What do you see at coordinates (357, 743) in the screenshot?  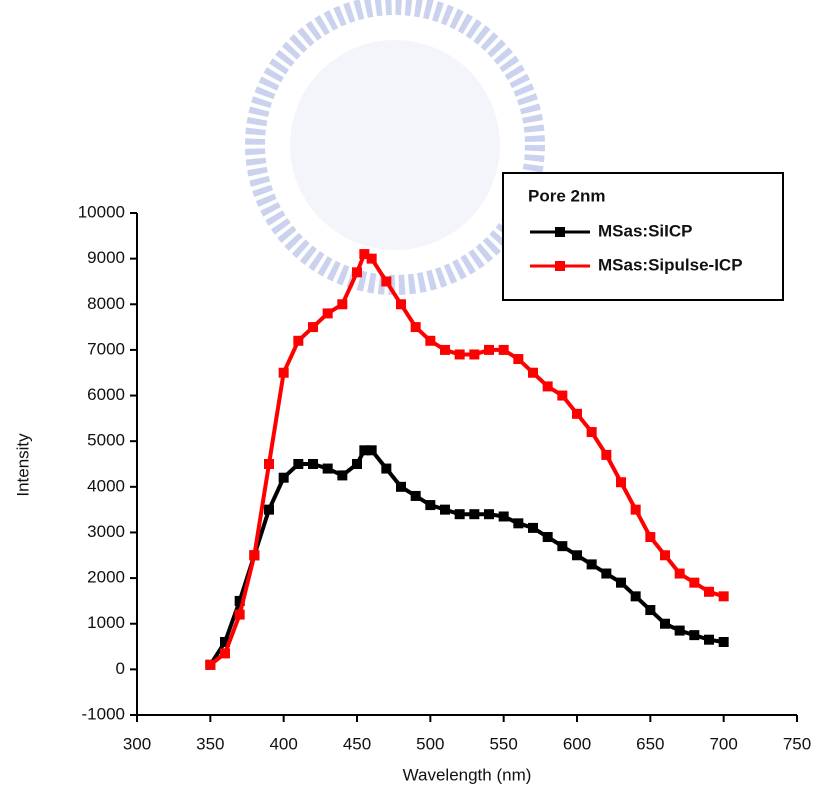 I see `x-tick-label: 450` at bounding box center [357, 743].